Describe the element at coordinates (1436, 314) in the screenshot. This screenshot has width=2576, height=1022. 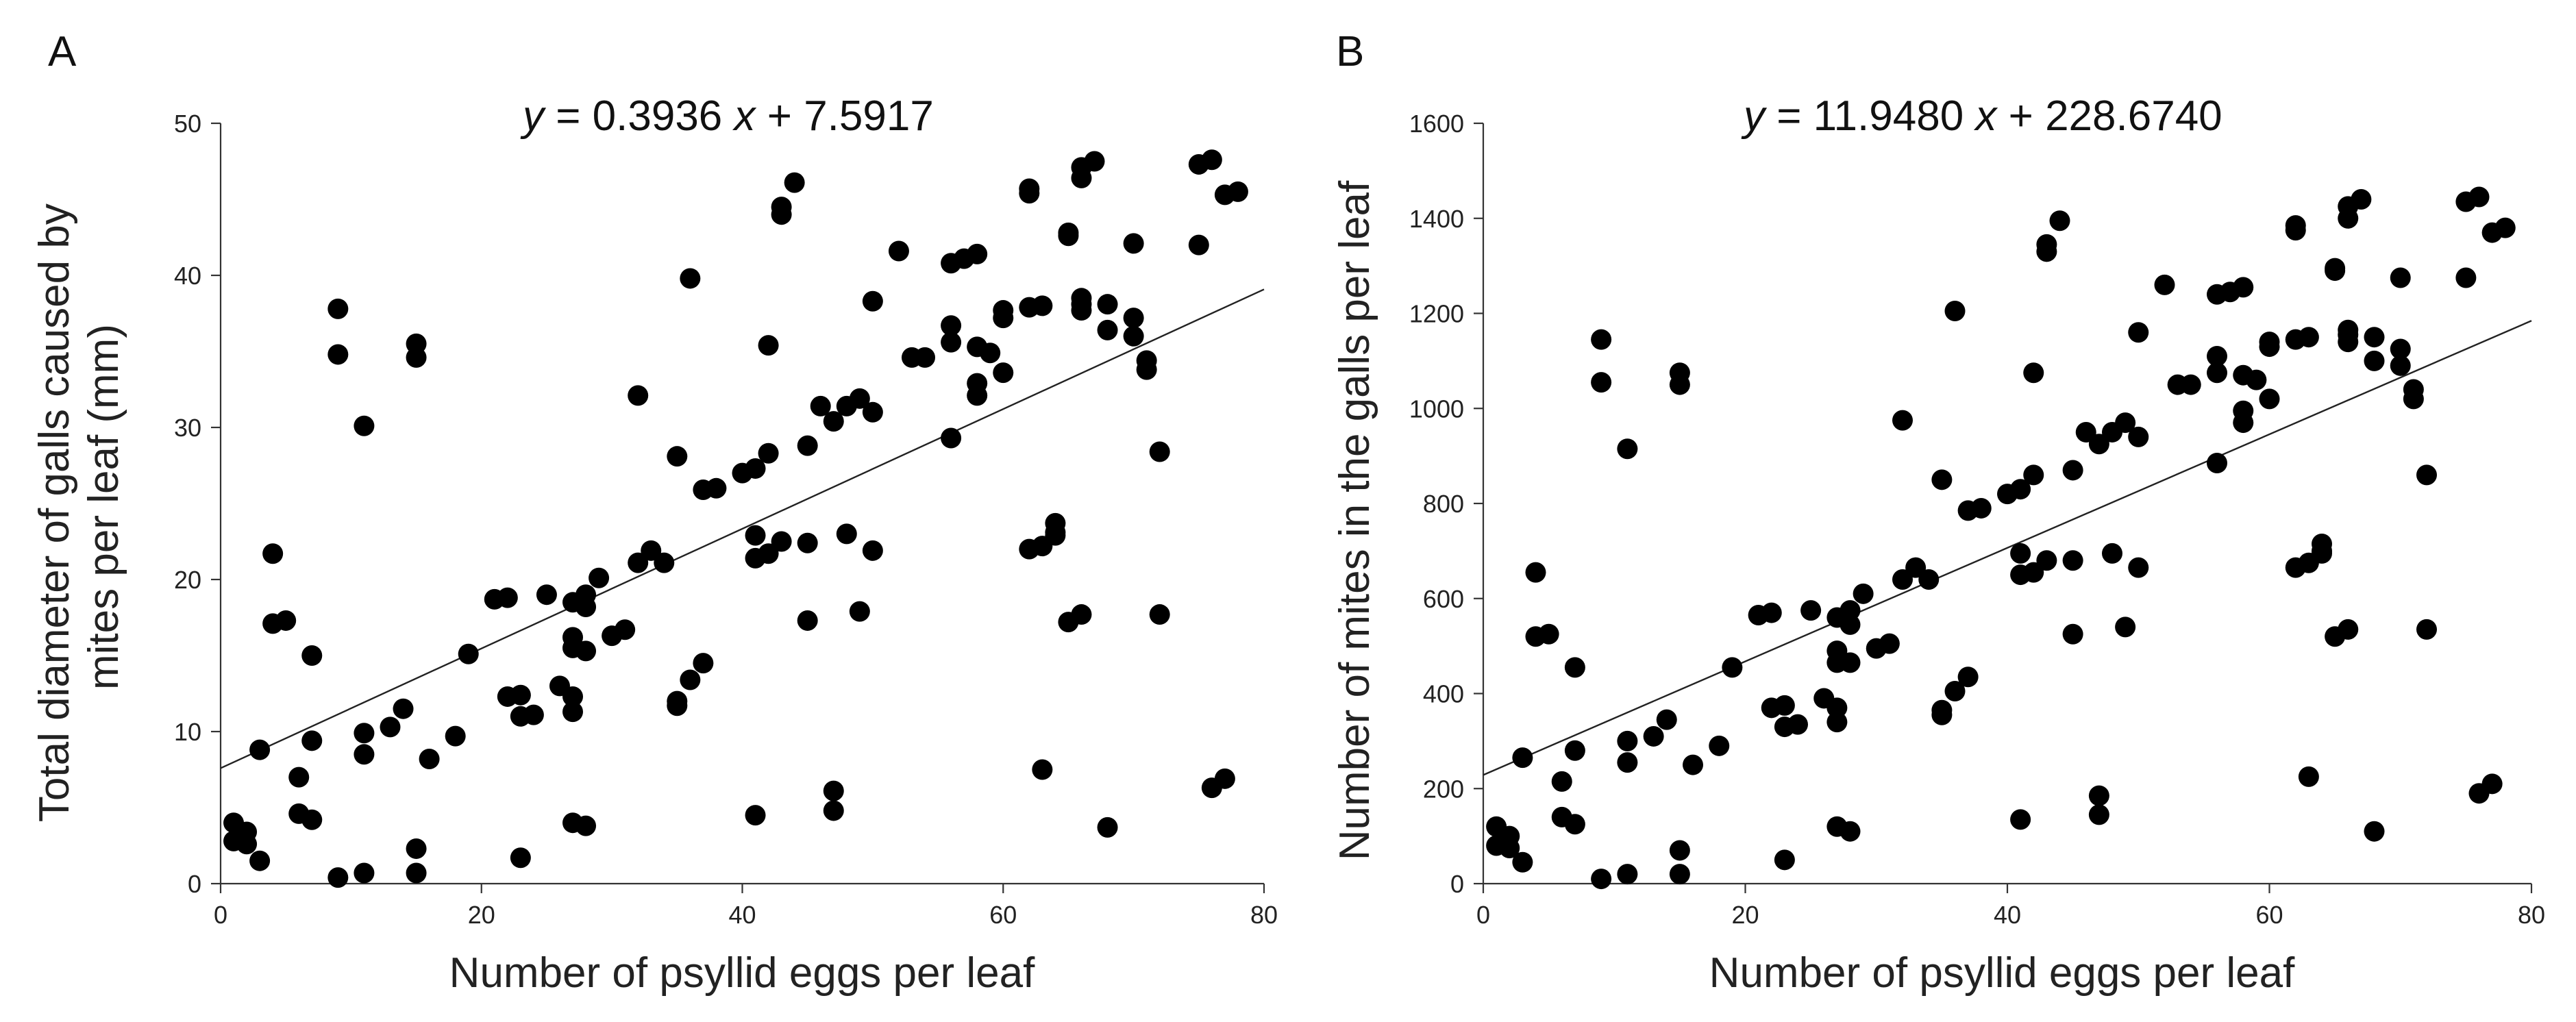
I see `panel-b-y-tick-label-6: 1200` at that location.